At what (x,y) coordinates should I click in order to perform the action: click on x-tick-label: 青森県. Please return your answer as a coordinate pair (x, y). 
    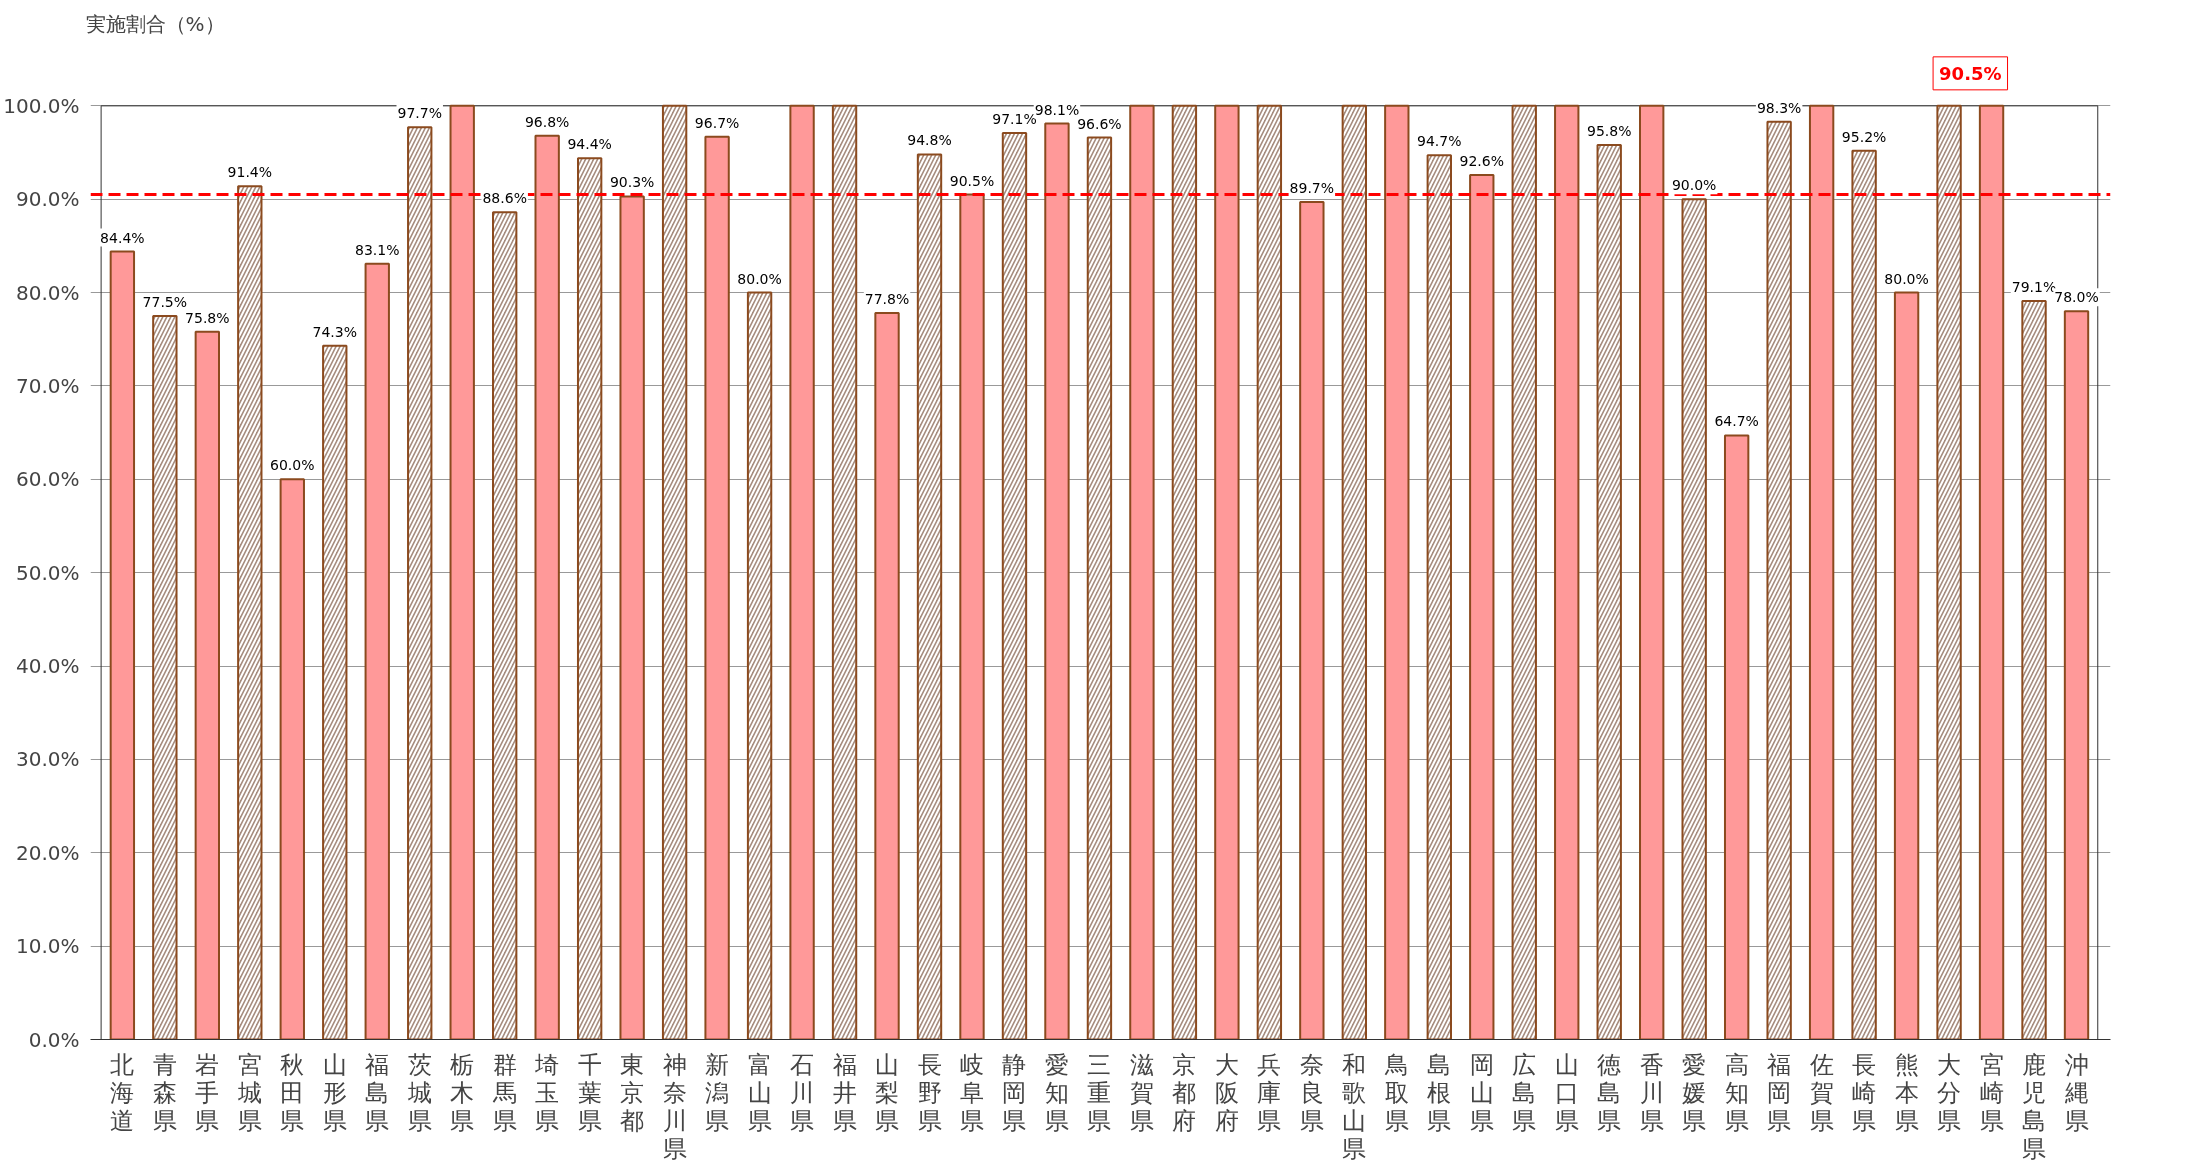
    Looking at the image, I should click on (164, 1092).